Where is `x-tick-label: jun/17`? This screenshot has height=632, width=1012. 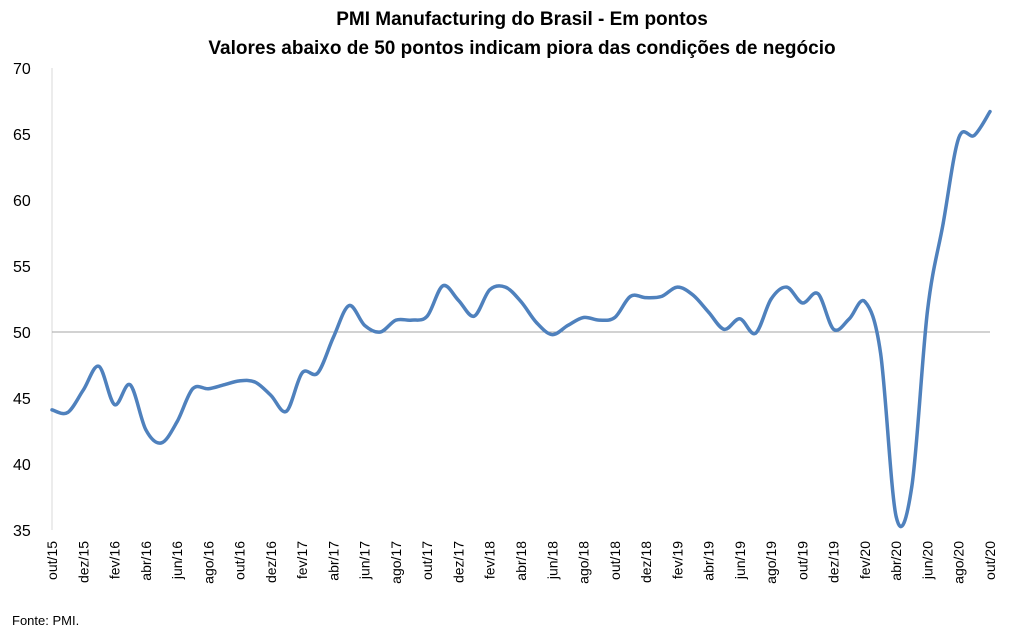
x-tick-label: jun/17 is located at coordinates (365, 560).